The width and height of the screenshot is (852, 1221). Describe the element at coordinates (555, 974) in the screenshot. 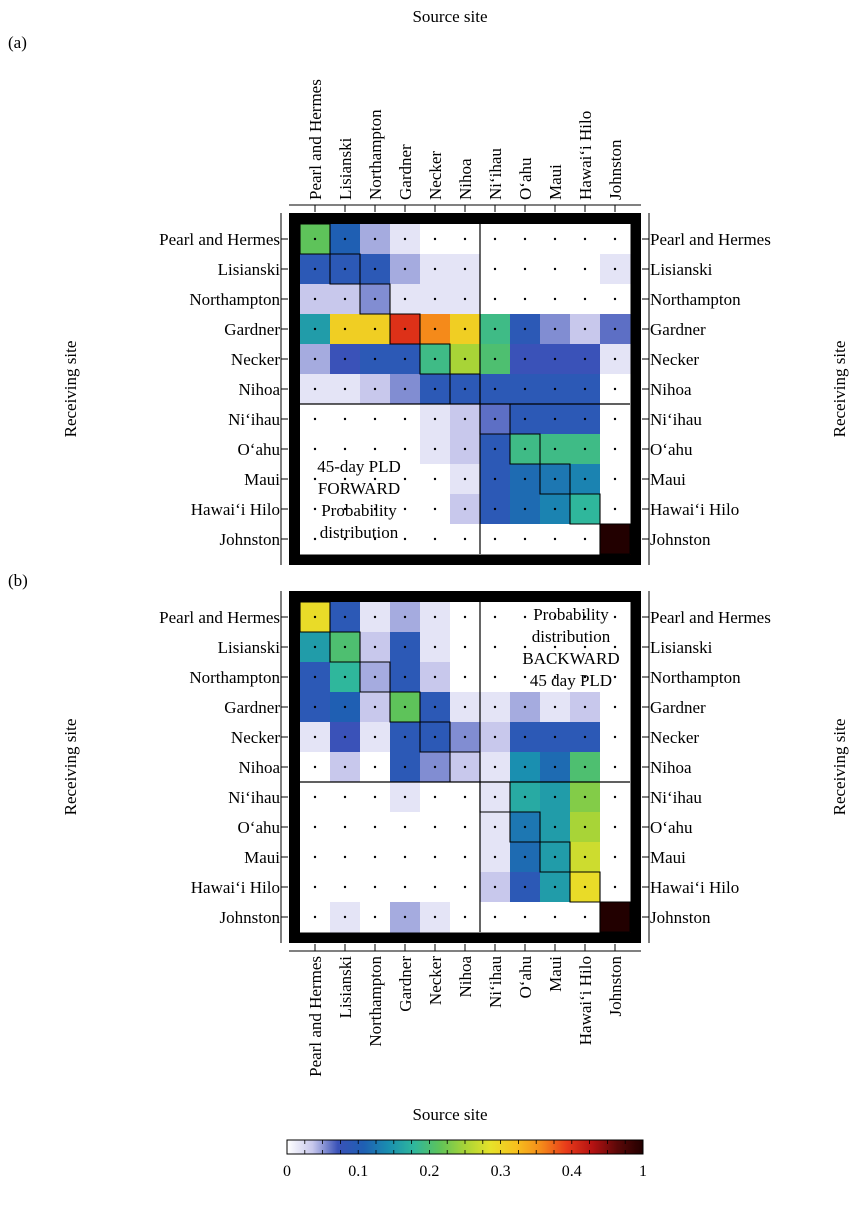

I see `xtick-maui: Maui` at that location.